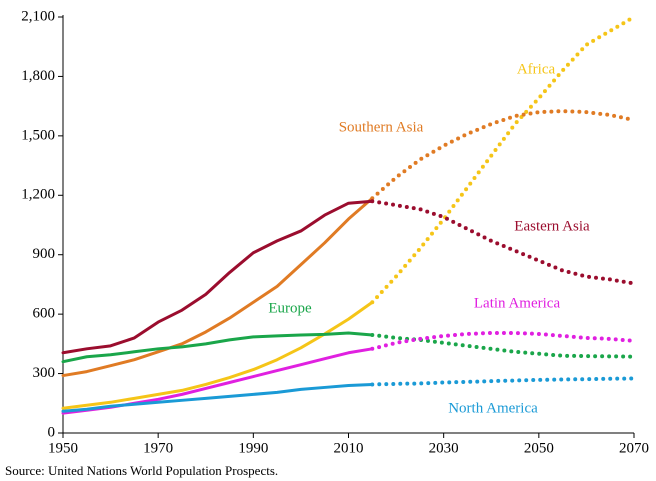 The width and height of the screenshot is (656, 481). I want to click on y-tick-label: 900, so click(44, 254).